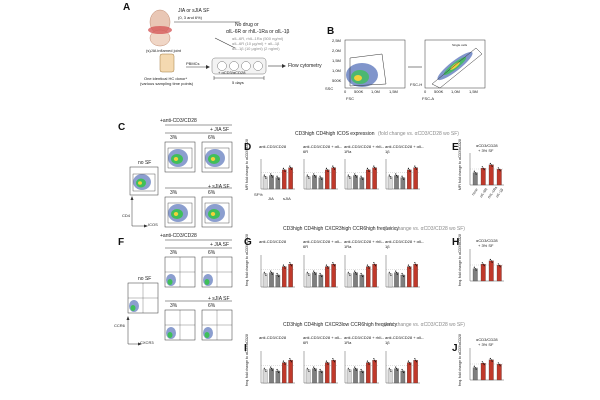 This screenshot has width=600, height=400. Describe the element at coordinates (145, 163) in the screenshot. I see `c-nosf-label: no SF` at that location.